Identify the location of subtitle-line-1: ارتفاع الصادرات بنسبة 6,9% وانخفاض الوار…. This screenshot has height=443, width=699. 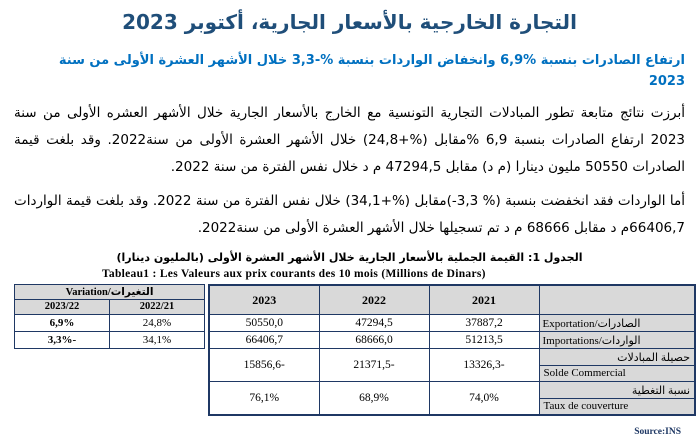
(349, 60).